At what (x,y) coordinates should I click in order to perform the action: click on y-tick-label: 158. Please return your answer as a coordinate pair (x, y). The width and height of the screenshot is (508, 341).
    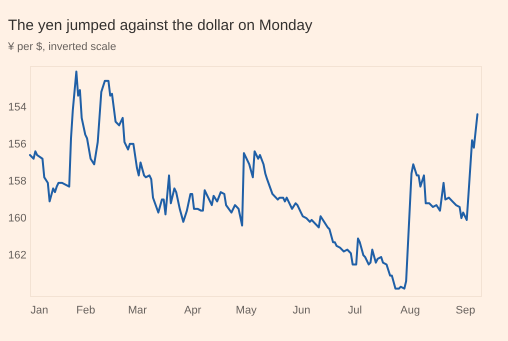
    Looking at the image, I should click on (17, 182).